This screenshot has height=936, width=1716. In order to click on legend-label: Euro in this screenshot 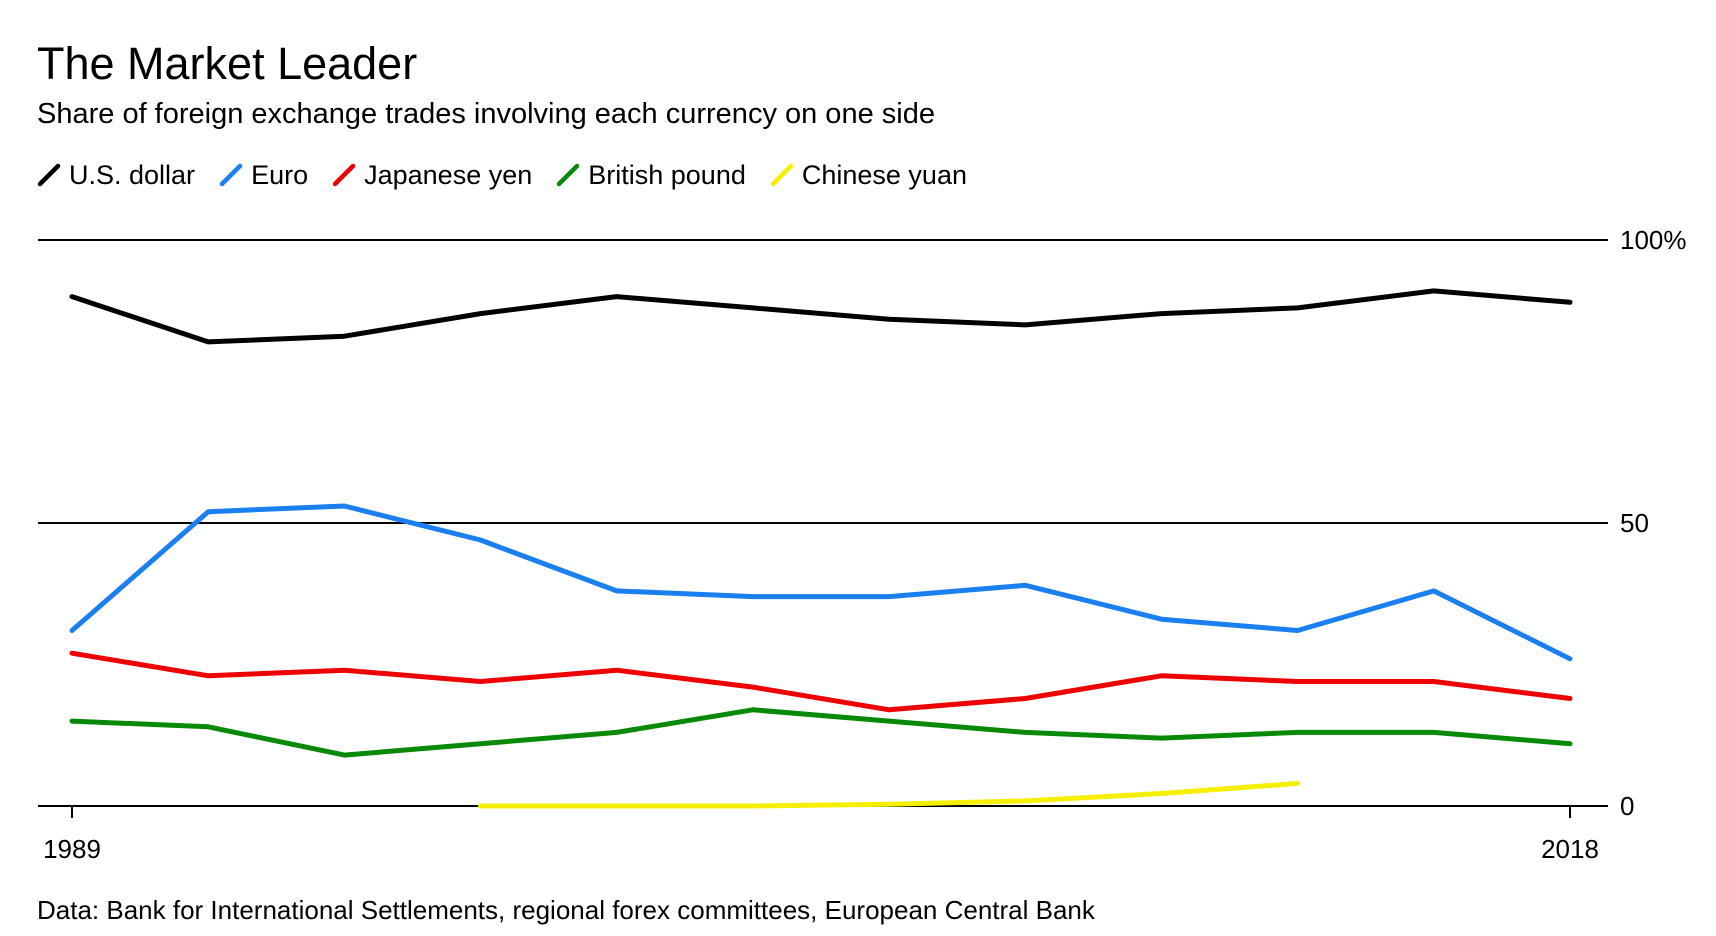, I will do `click(280, 174)`.